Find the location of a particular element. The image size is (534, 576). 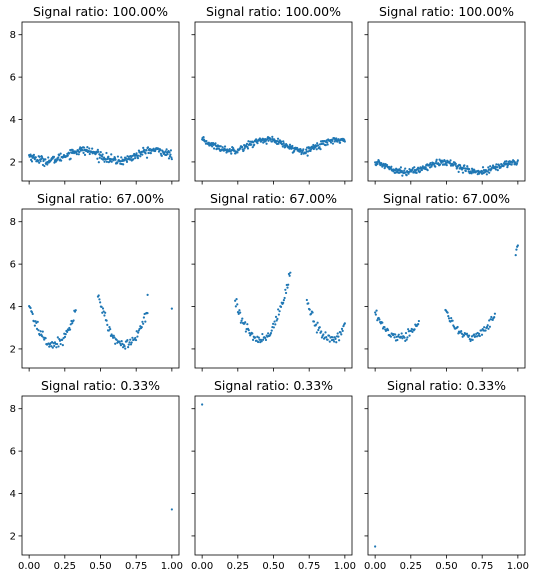

panel-1: Signal ratio: 100.00% 2 4 6 8 is located at coordinates (95, 94).